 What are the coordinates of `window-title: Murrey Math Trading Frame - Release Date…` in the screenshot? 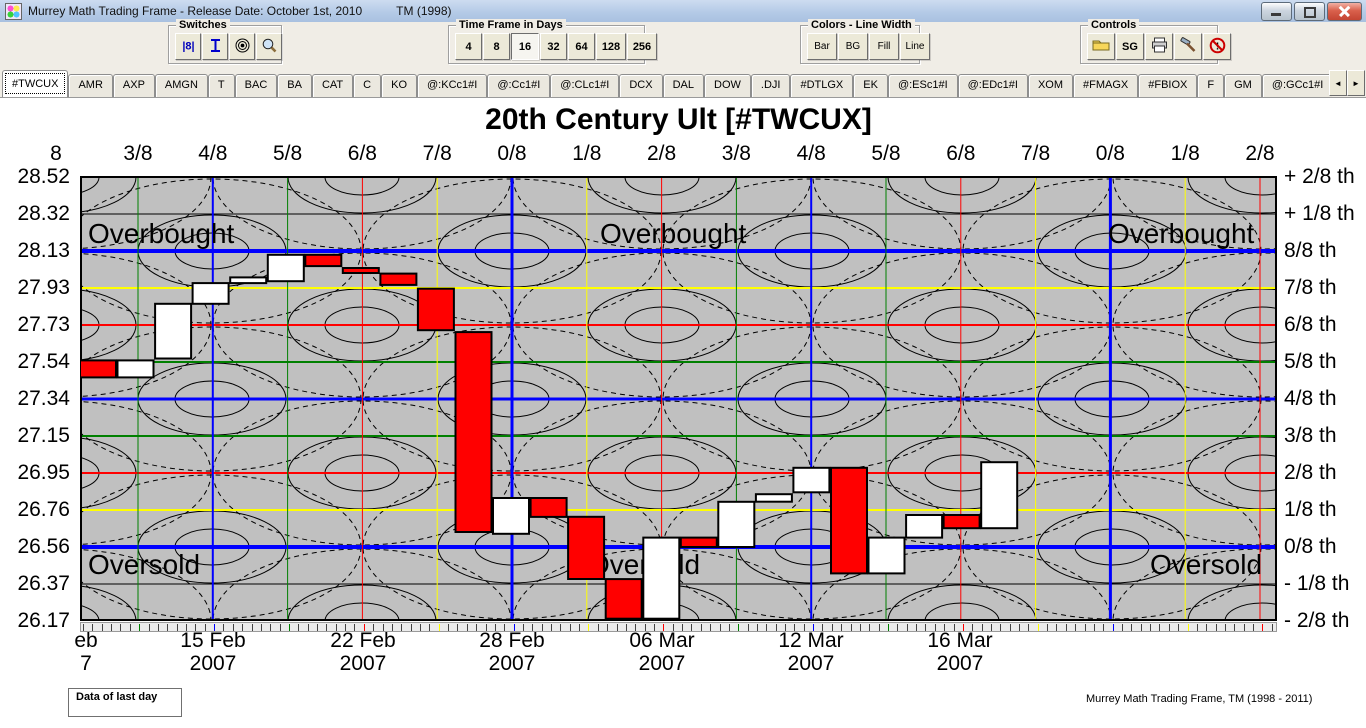 It's located at (195, 11).